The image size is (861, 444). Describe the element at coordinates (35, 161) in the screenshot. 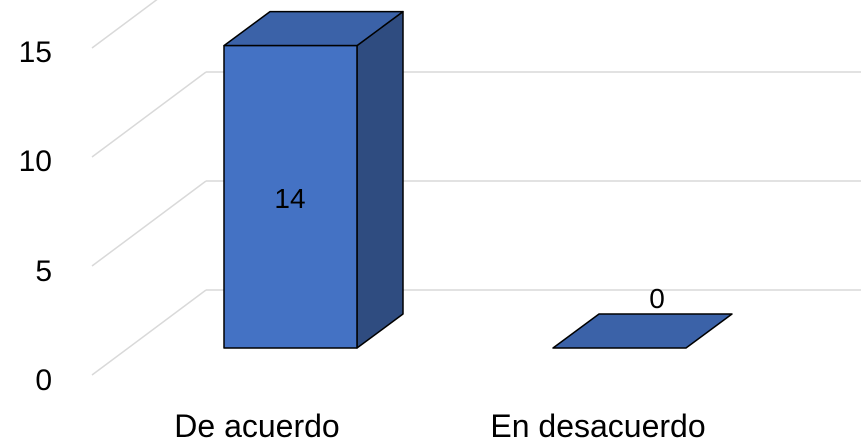

I see `y-tick-label: 10` at that location.